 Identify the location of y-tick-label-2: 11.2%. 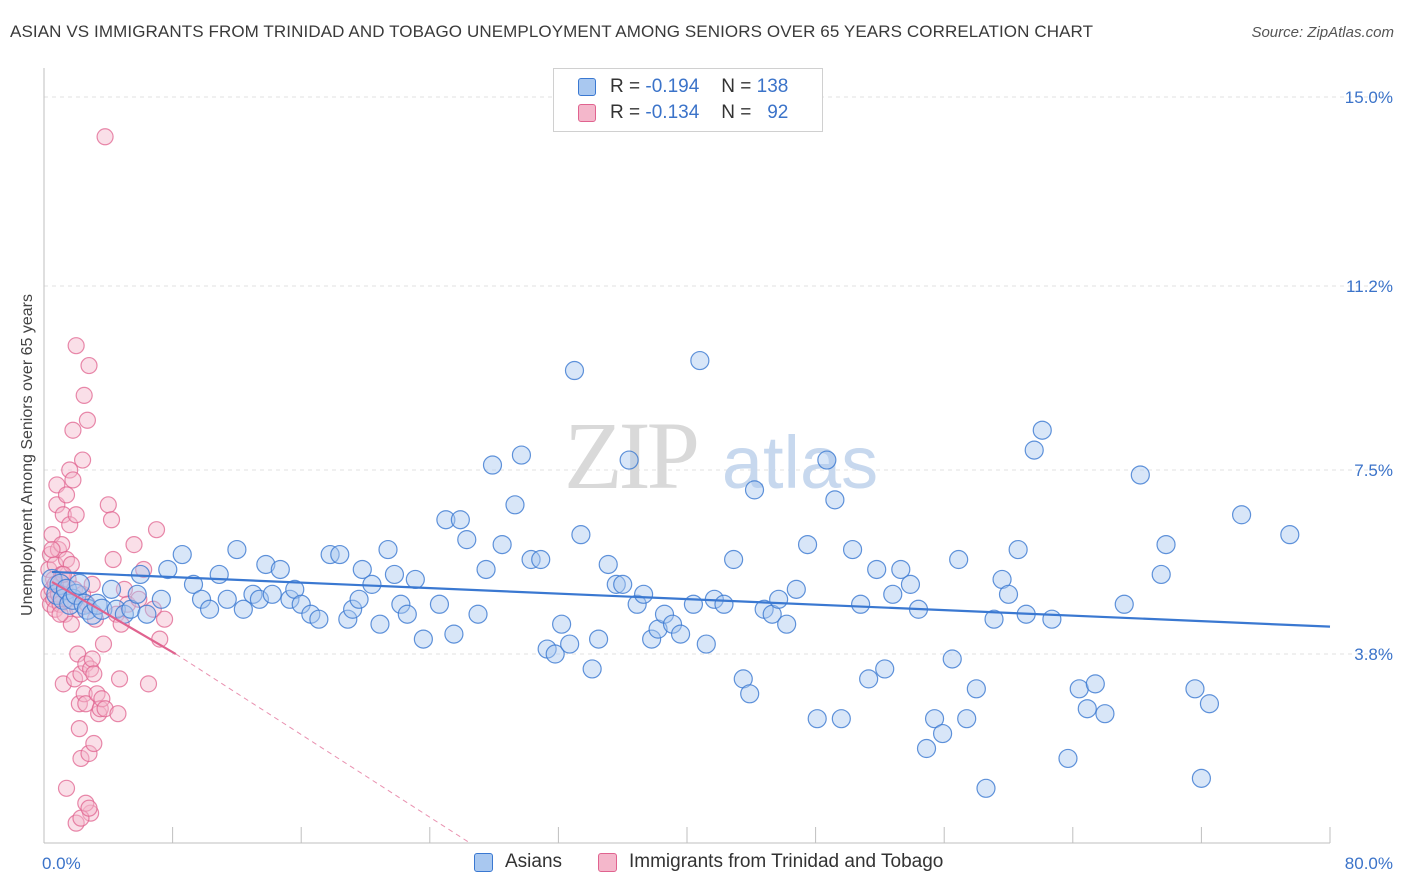
(1369, 286).